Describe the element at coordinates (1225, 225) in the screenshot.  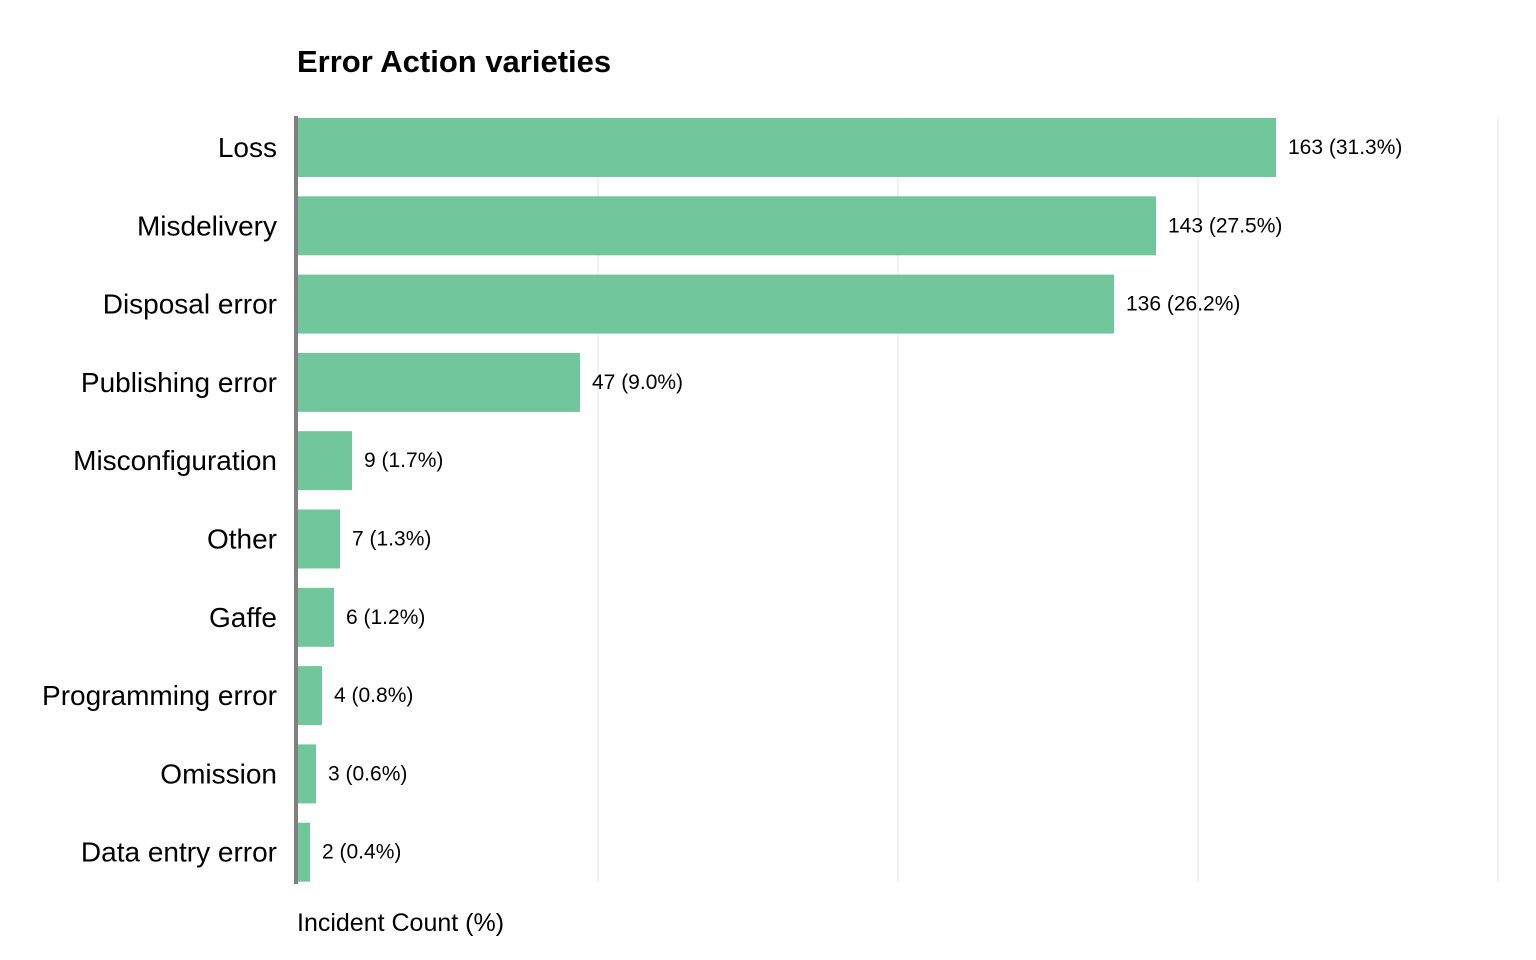
I see `data-label: 143 (27.5%)` at that location.